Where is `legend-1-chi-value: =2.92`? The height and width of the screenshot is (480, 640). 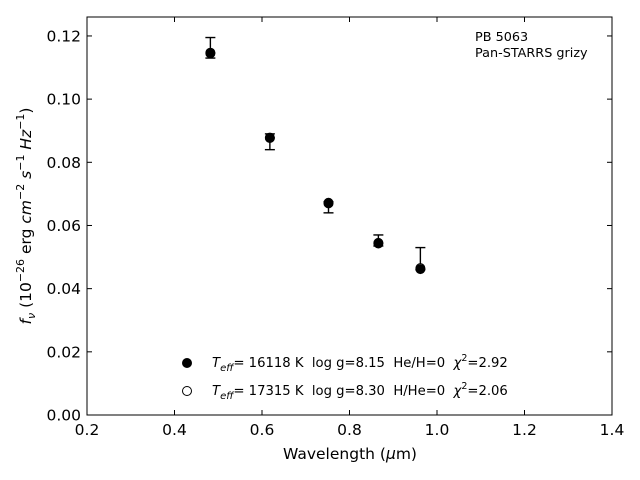
legend-1-chi-value: =2.92 is located at coordinates (487, 363).